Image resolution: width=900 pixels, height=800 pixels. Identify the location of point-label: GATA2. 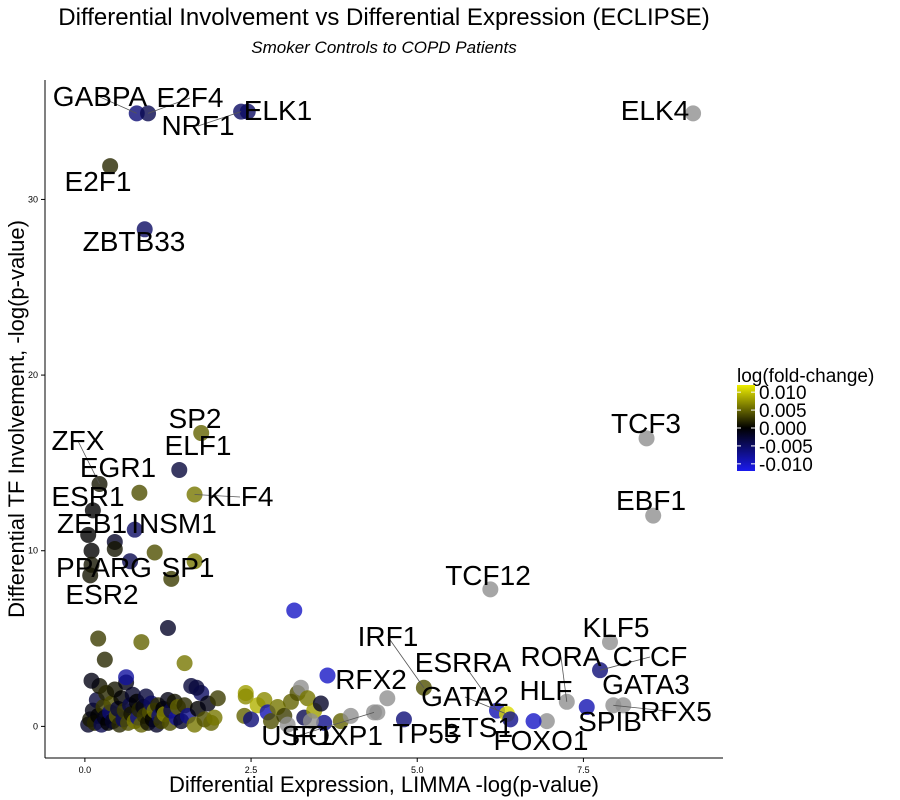
(465, 696).